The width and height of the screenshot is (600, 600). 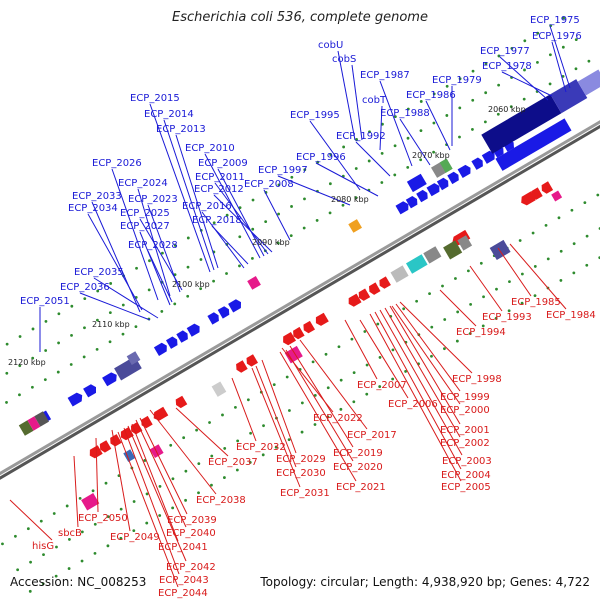 What do you see at coordinates (261, 447) in the screenshot?
I see `gene-label-red: ECP_2032` at bounding box center [261, 447].